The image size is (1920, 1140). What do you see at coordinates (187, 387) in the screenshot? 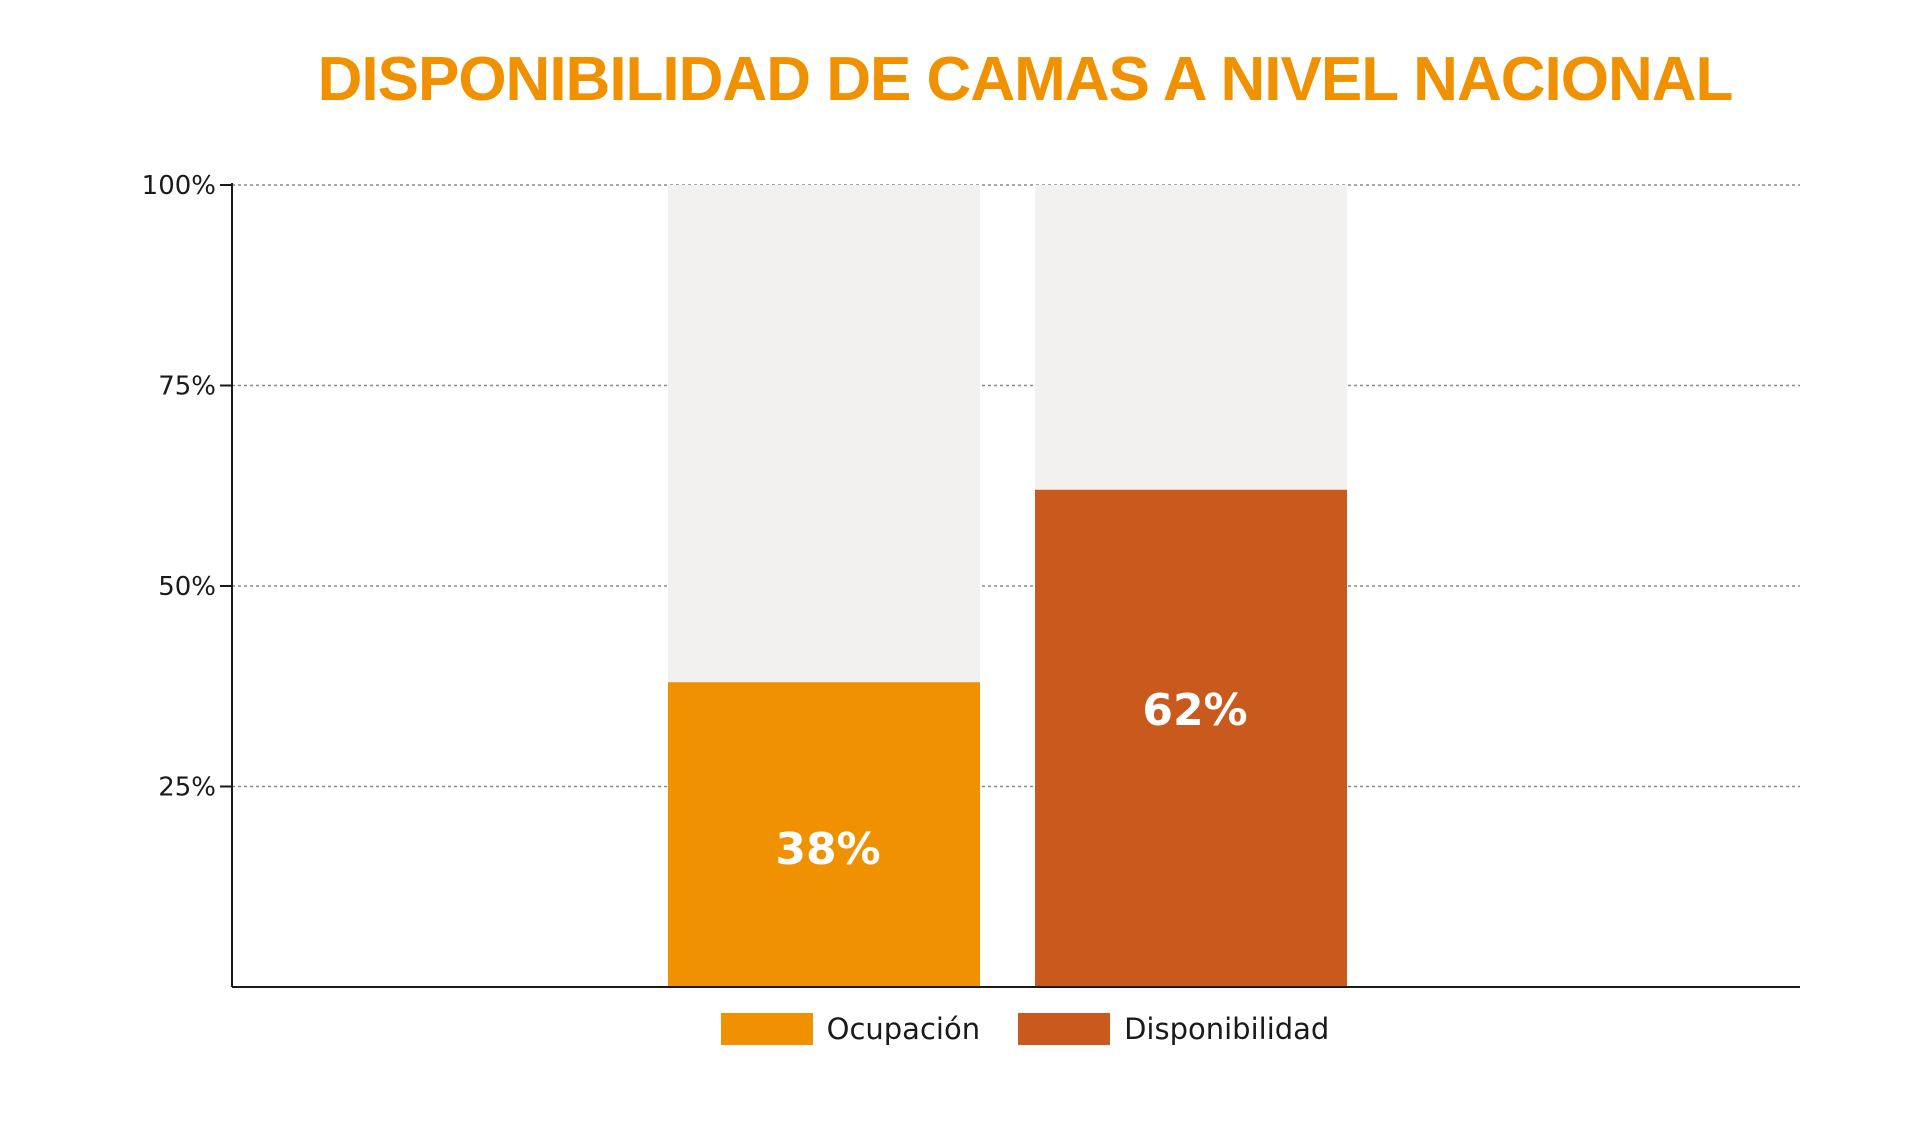
I see `y-tick-label: 75%` at bounding box center [187, 387].